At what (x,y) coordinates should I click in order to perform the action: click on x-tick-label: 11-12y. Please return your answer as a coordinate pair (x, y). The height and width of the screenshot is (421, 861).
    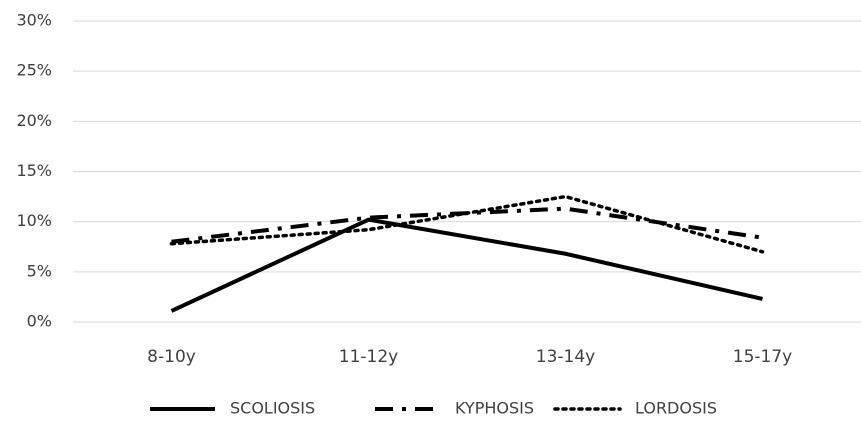
    Looking at the image, I should click on (368, 357).